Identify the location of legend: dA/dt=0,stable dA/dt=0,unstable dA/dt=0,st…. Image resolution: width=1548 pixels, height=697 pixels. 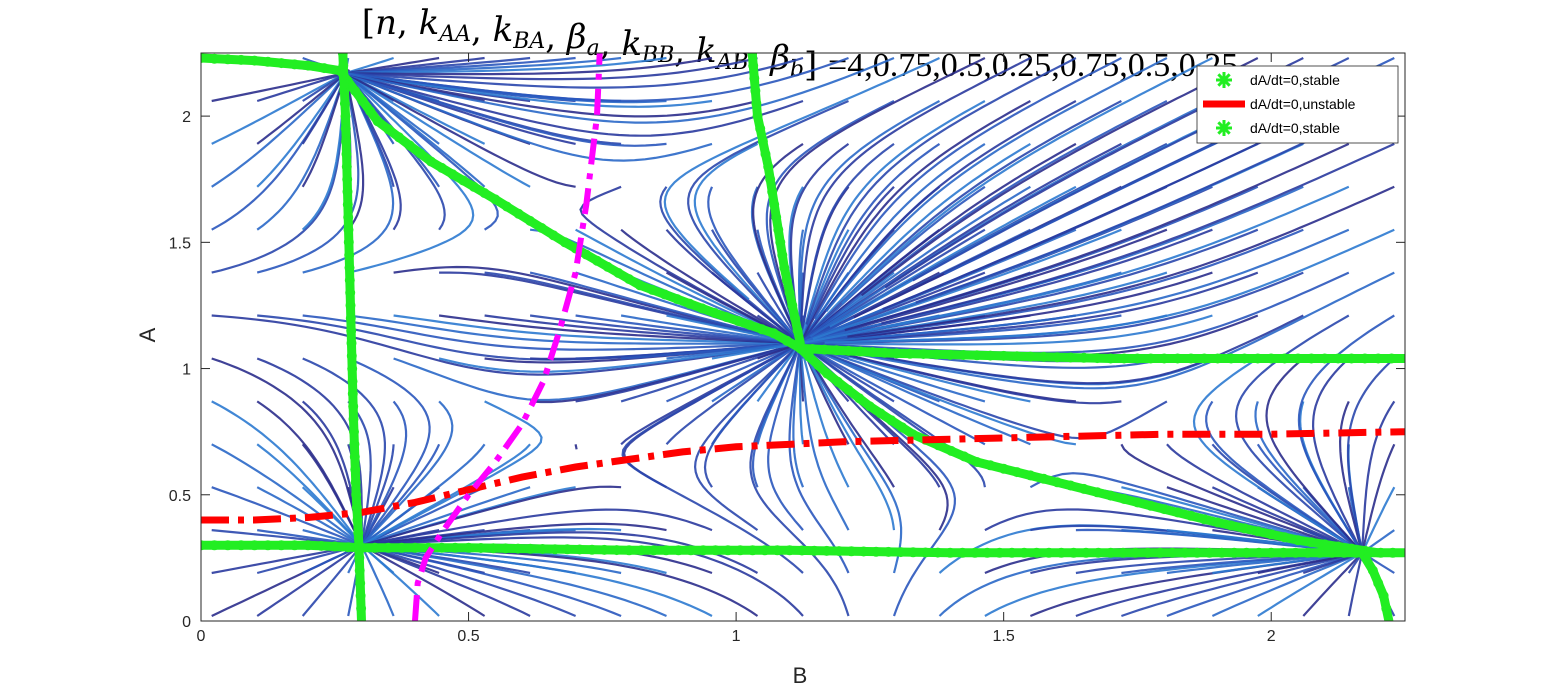
(1297, 104).